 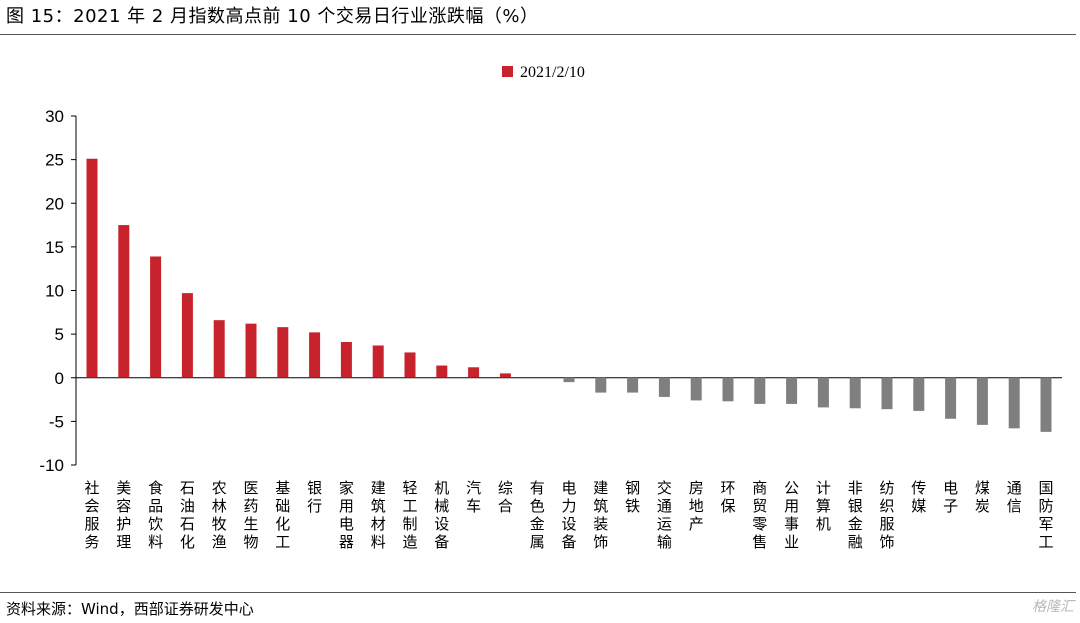 What do you see at coordinates (155, 515) in the screenshot?
I see `category-label: 食品饮料` at bounding box center [155, 515].